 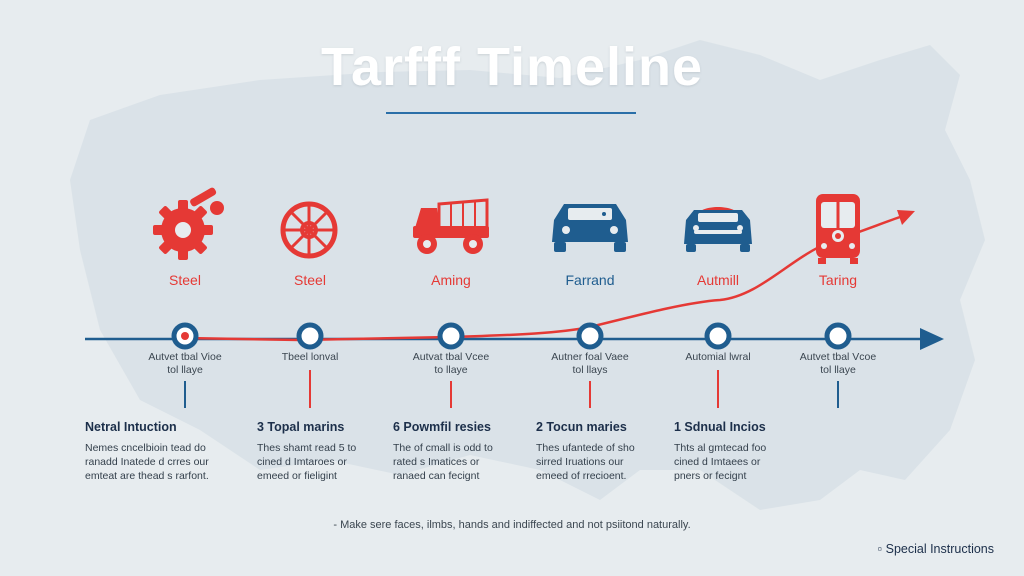 I want to click on node-label-1: Steel, so click(x=185, y=280).